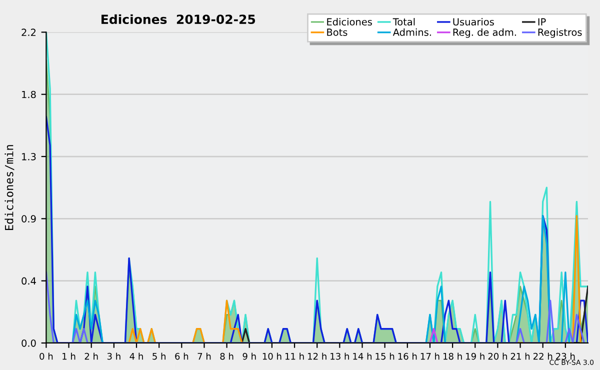 This screenshot has height=370, width=600. I want to click on x-tick-label: 5 h, so click(159, 356).